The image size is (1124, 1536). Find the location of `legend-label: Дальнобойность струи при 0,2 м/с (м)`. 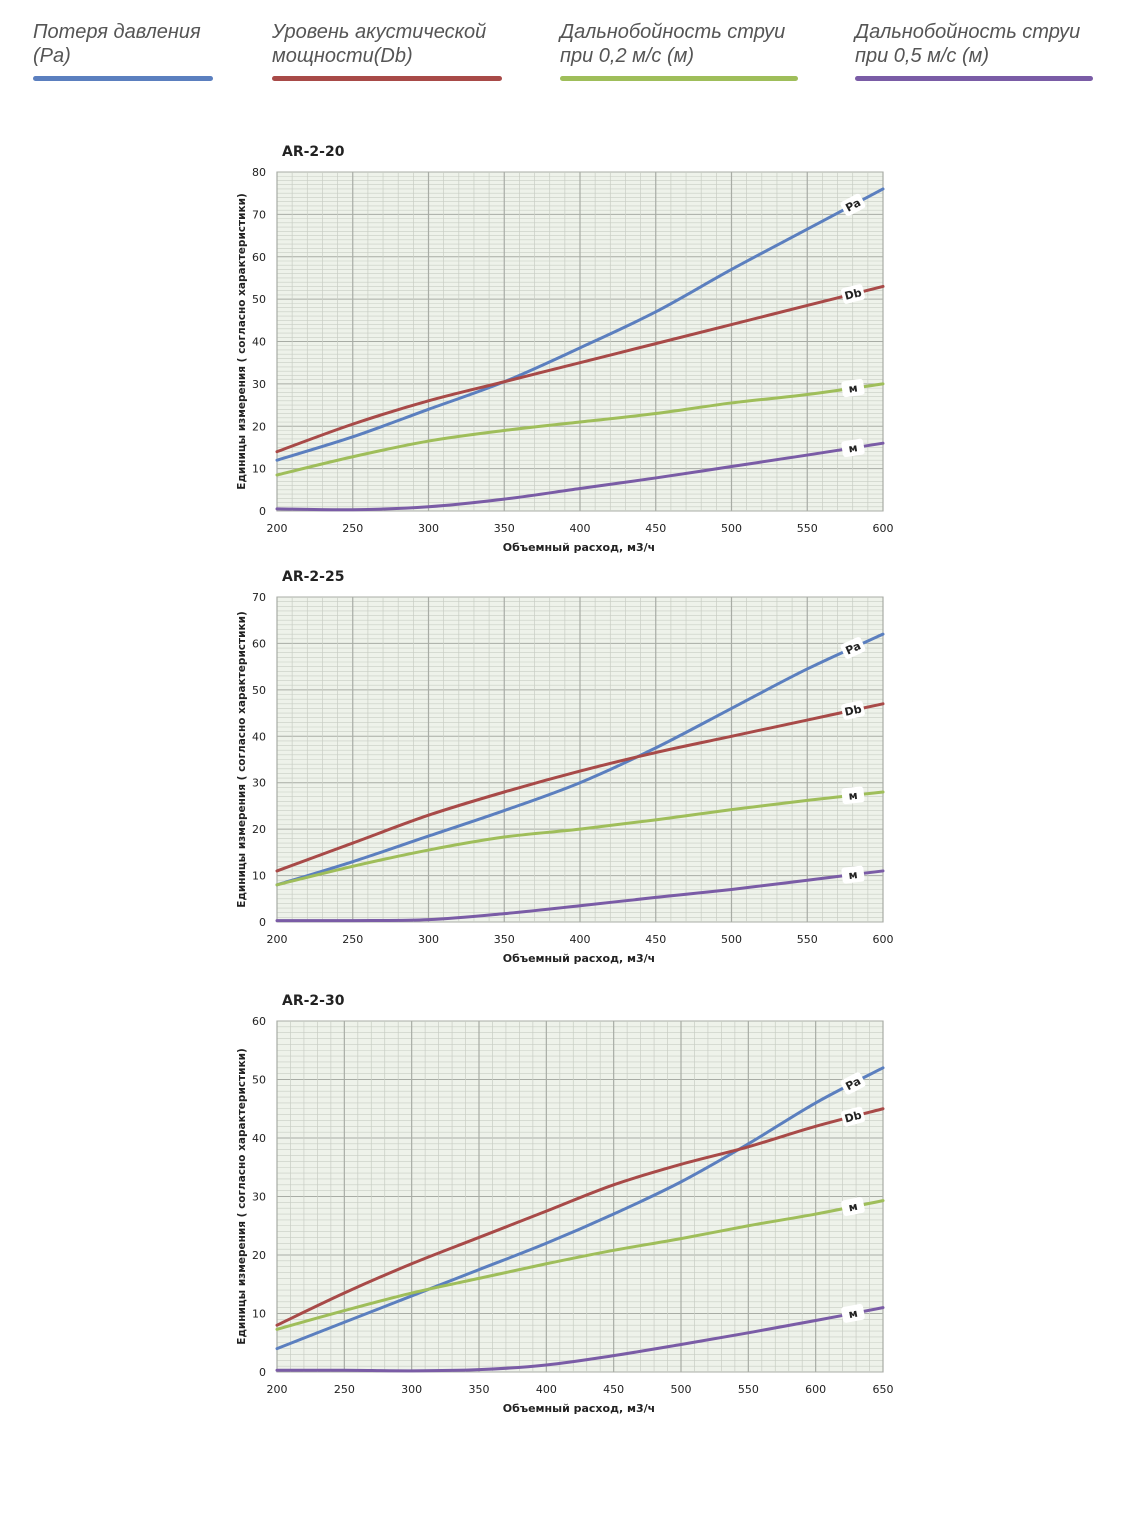

legend-label: Дальнобойность струи при 0,2 м/с (м) is located at coordinates (673, 44).